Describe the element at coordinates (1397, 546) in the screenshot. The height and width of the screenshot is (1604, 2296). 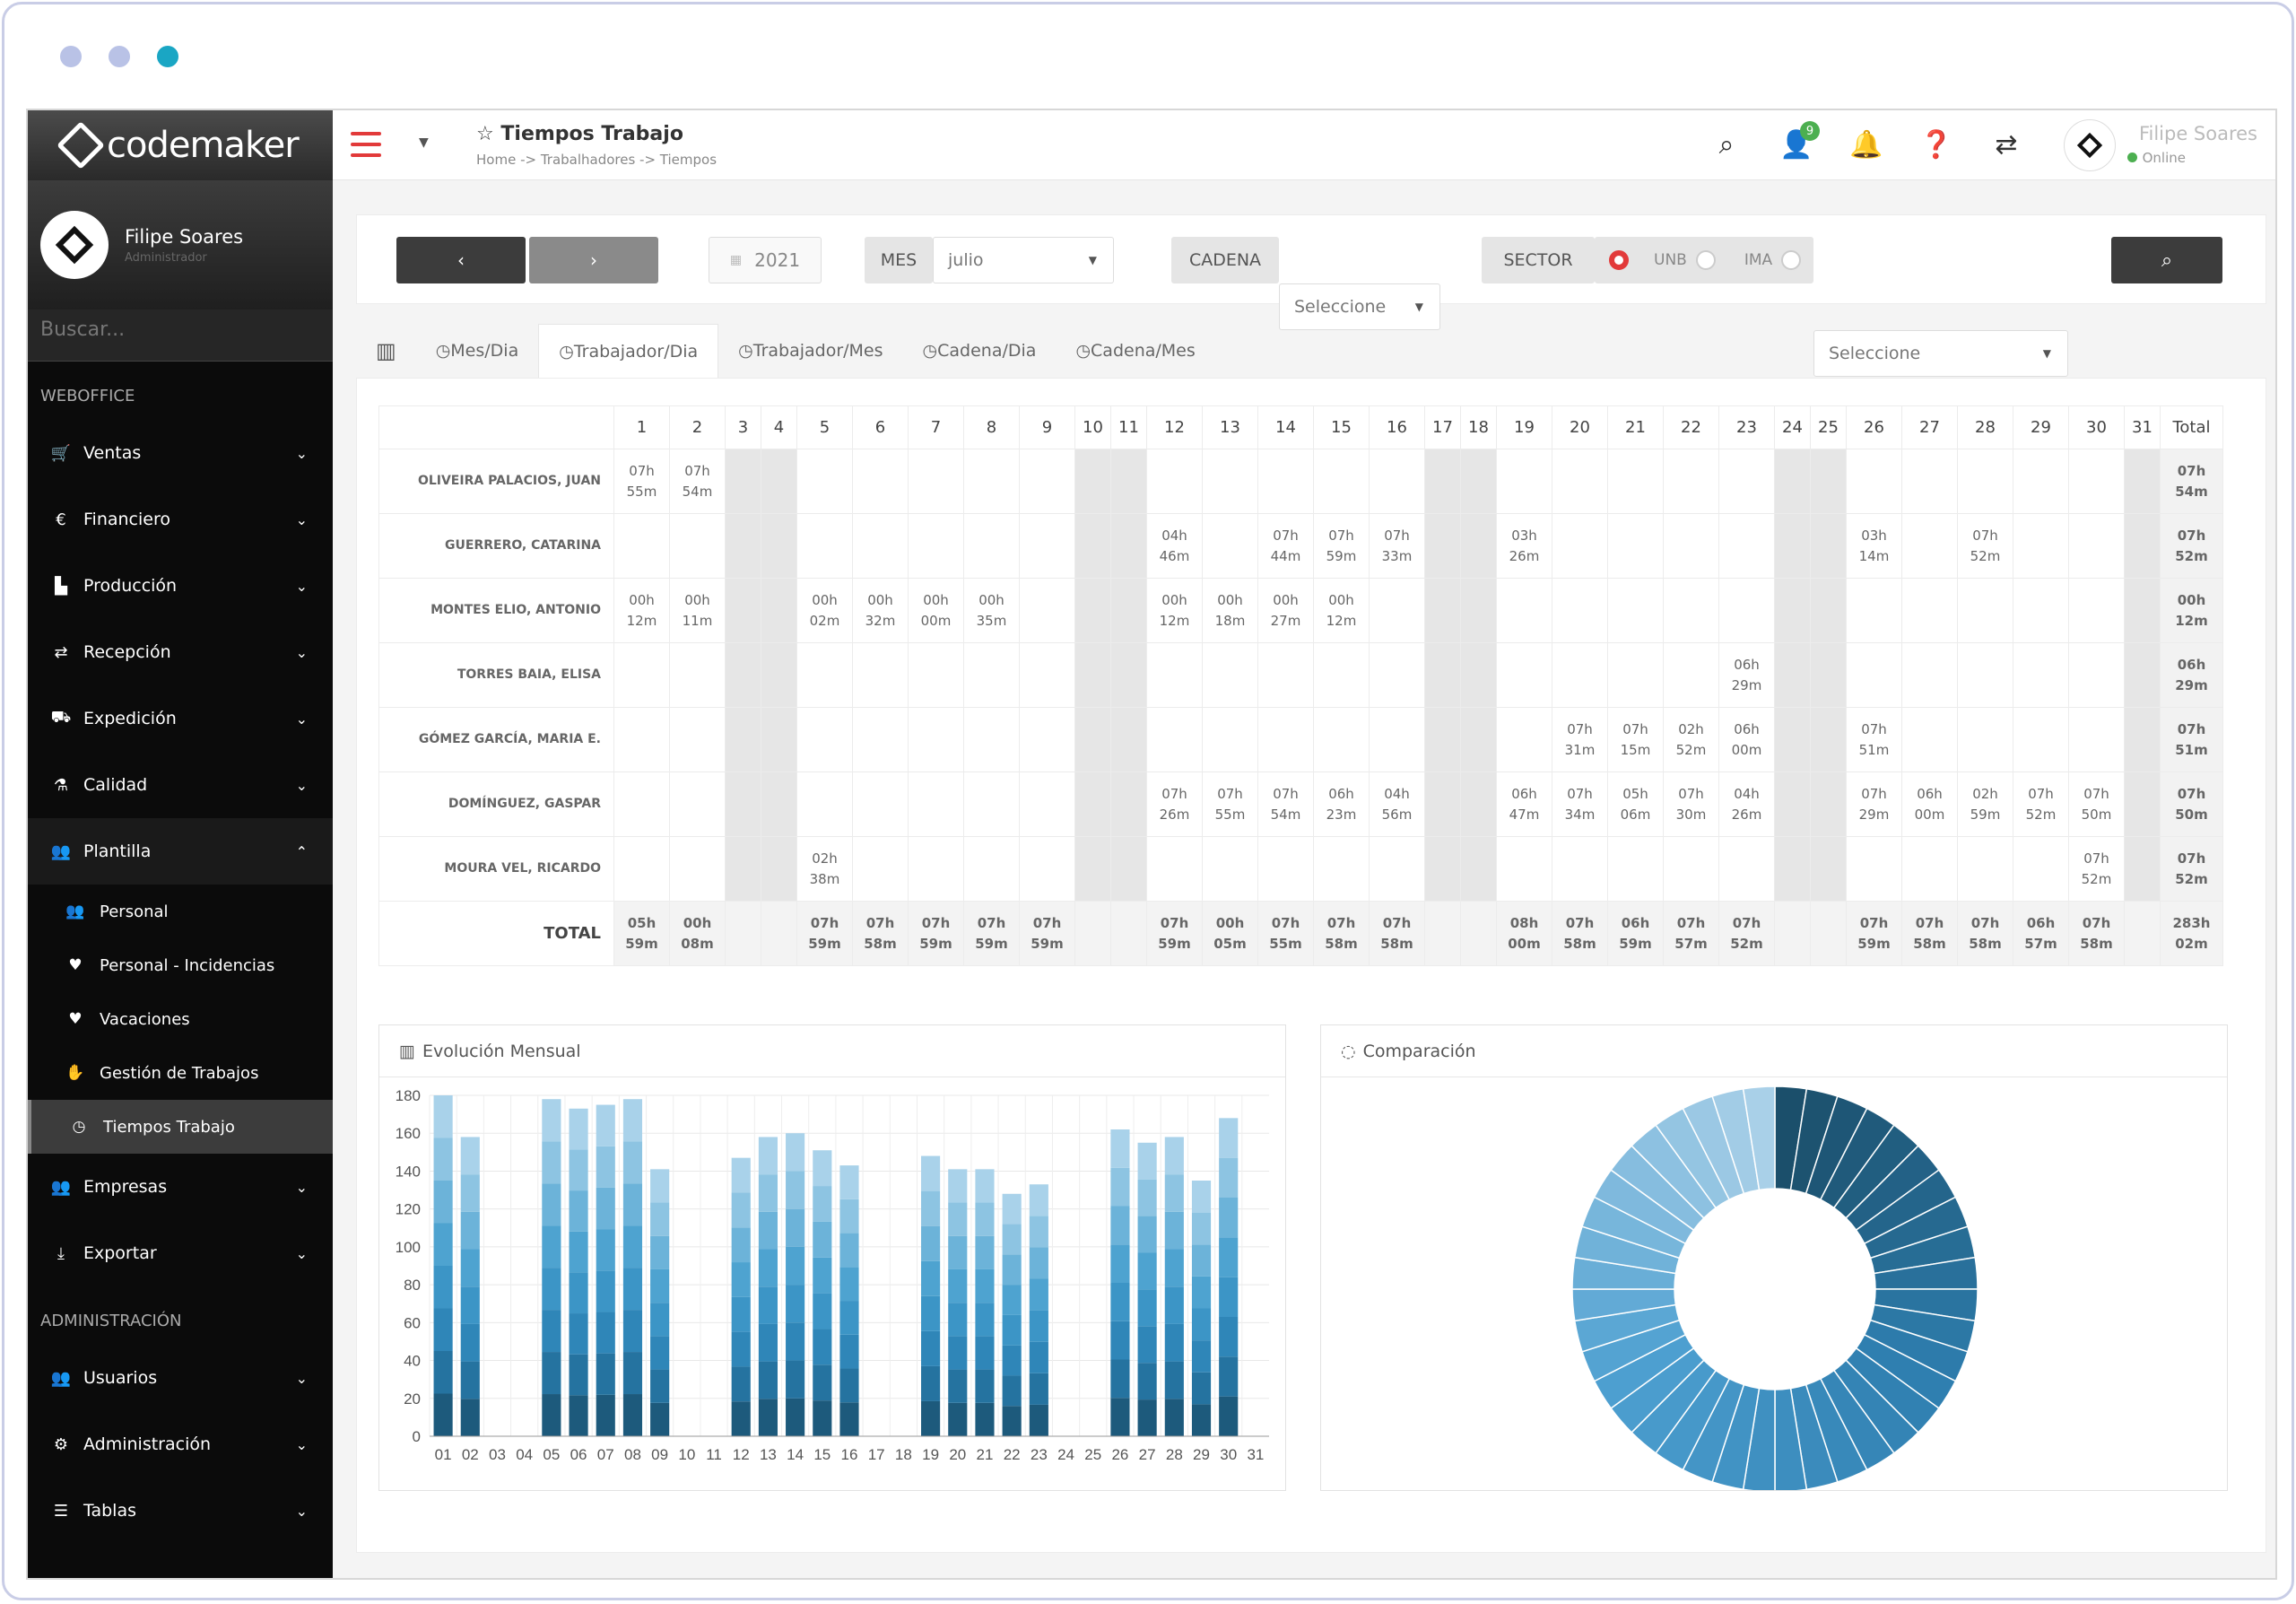
I see `time-cell: 07h 33m` at that location.